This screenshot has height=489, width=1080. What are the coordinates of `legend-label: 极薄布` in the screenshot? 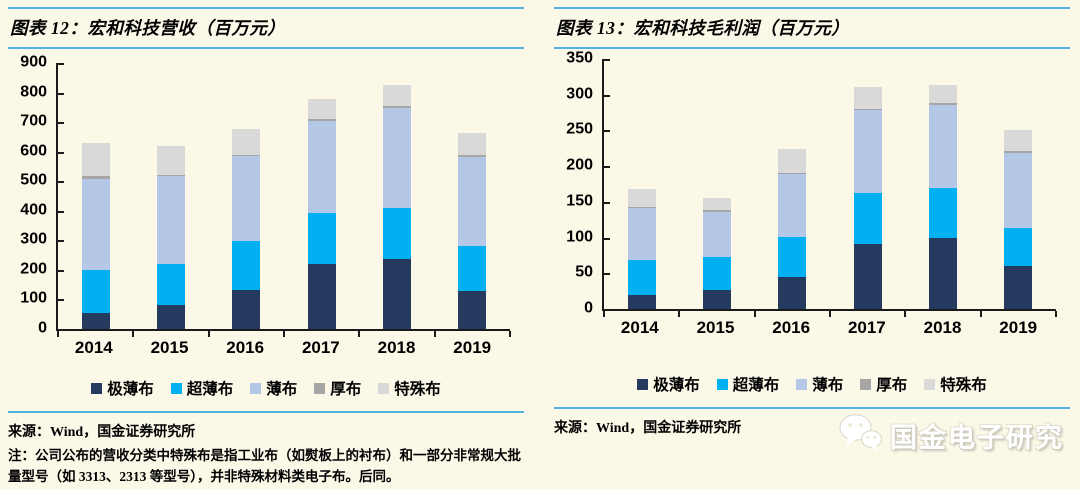 It's located at (130, 389).